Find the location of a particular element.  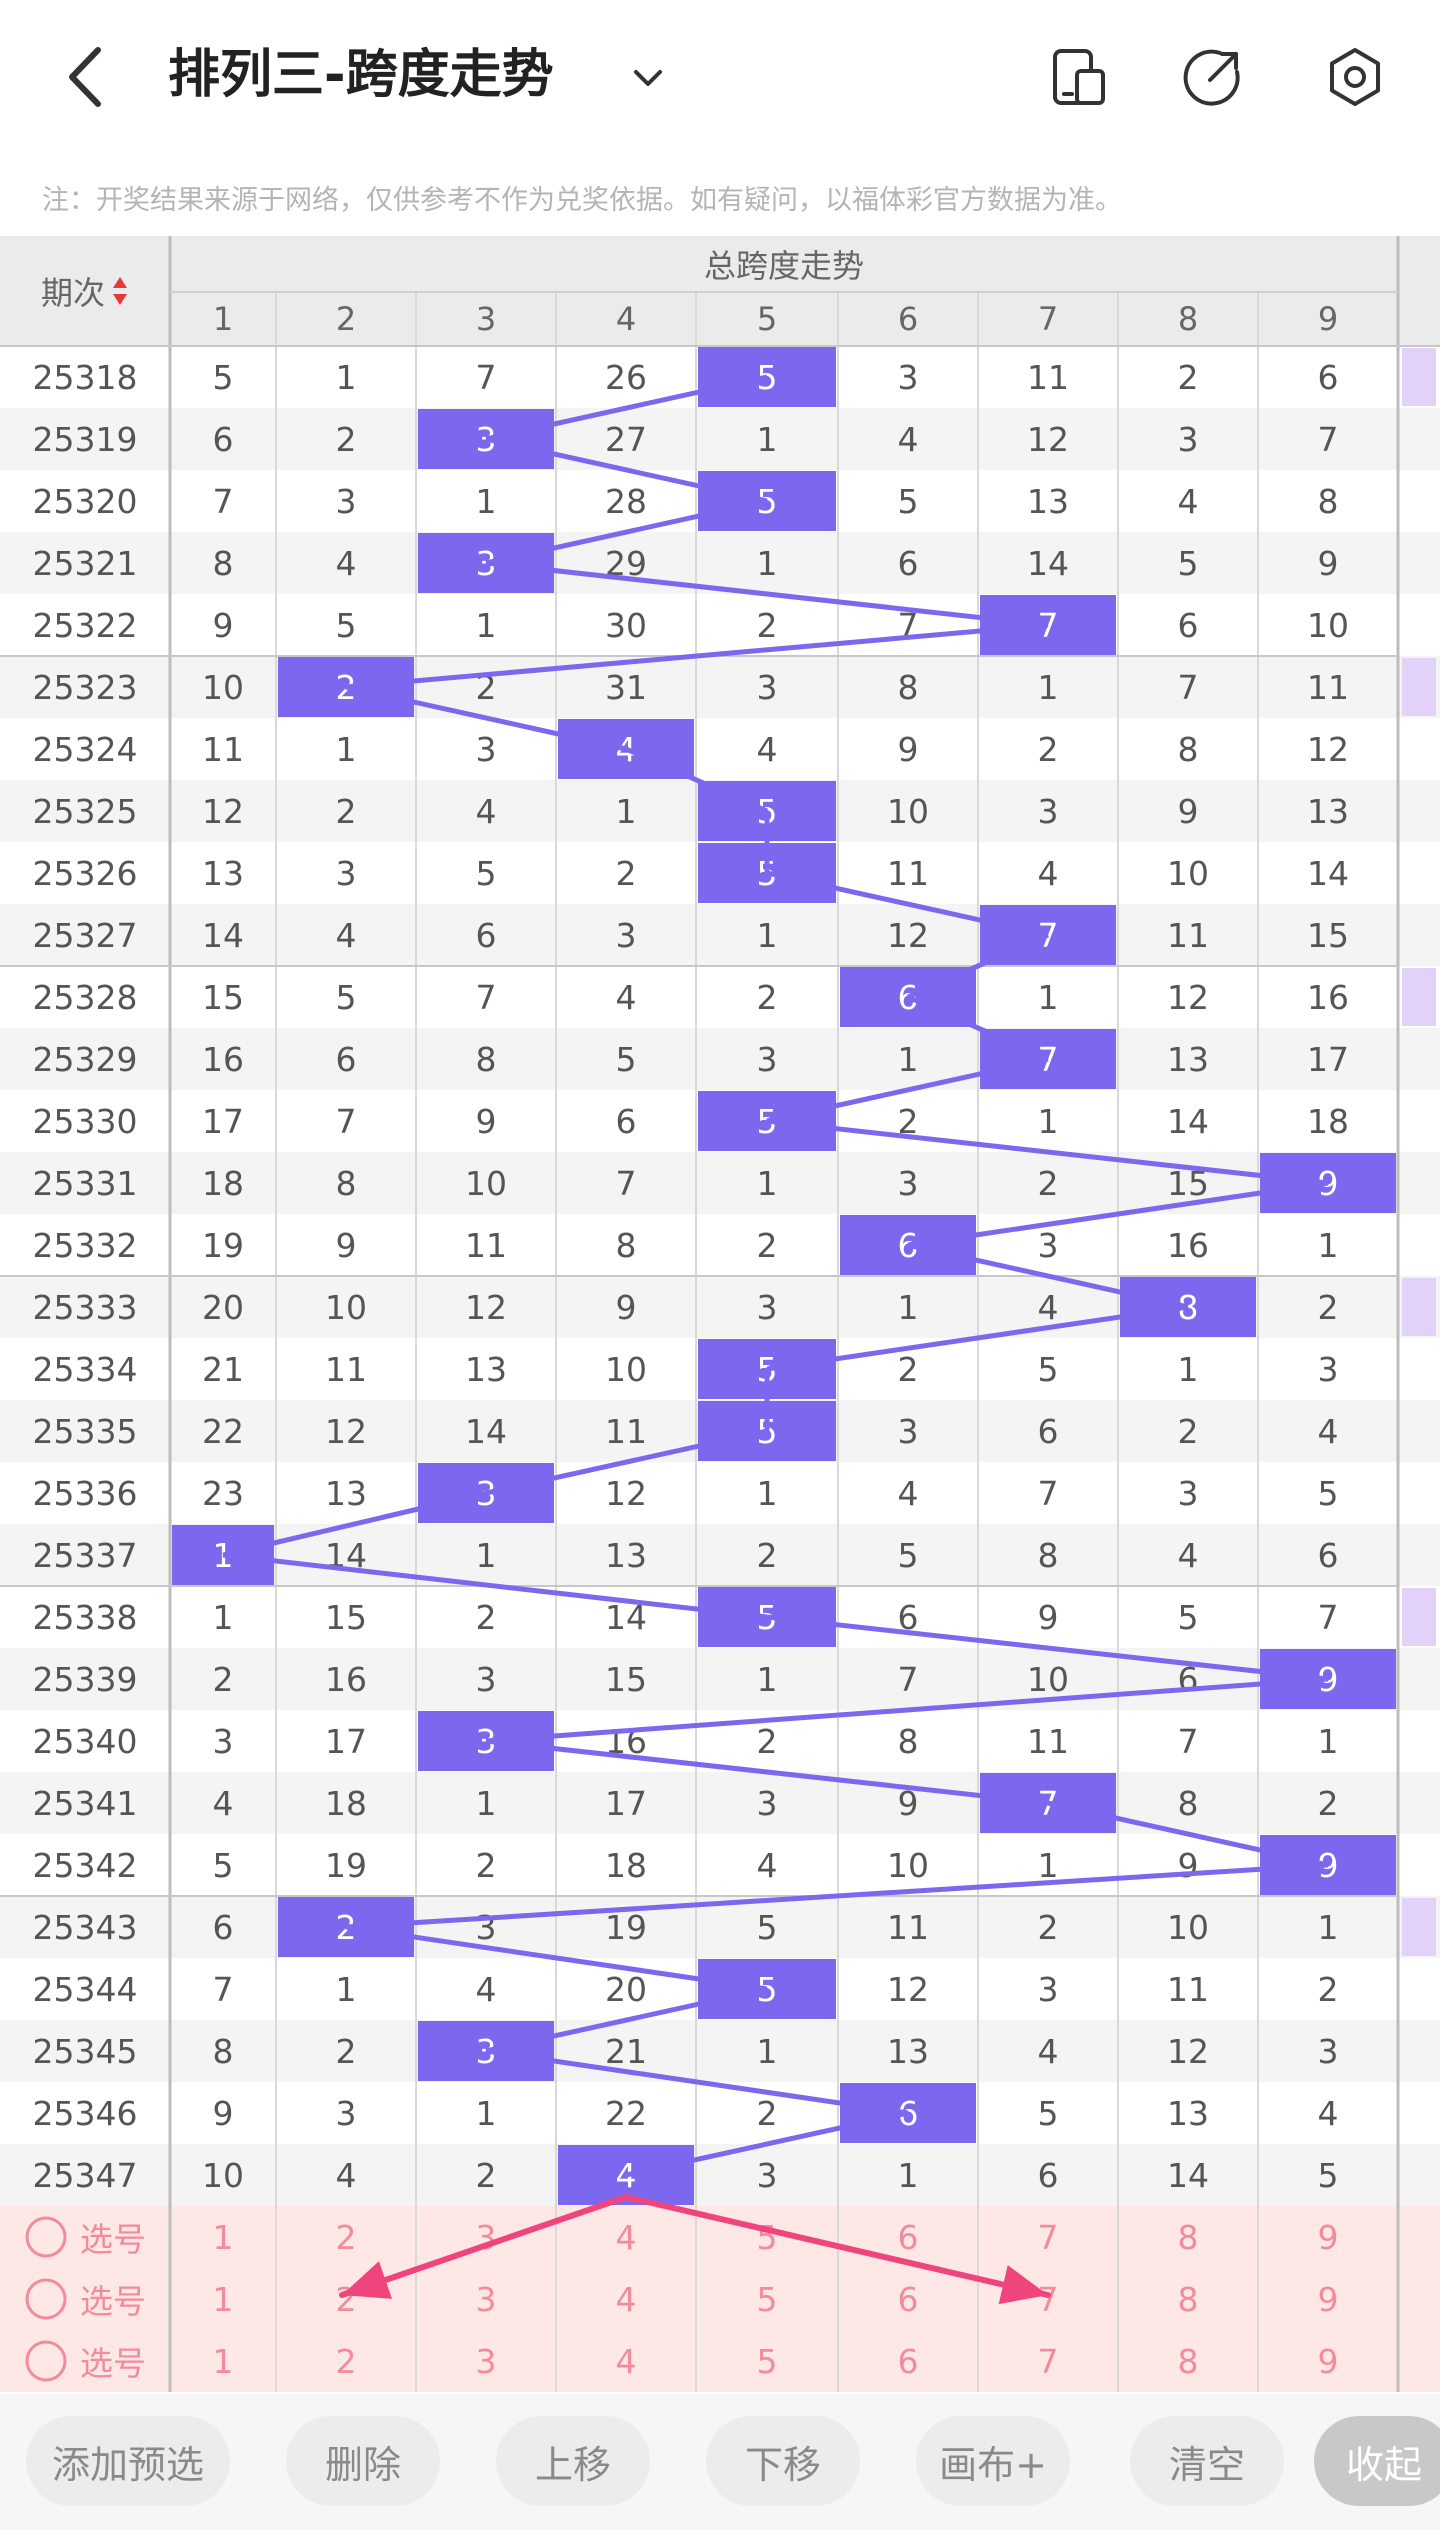

omission-cell: 16 is located at coordinates (626, 1741).